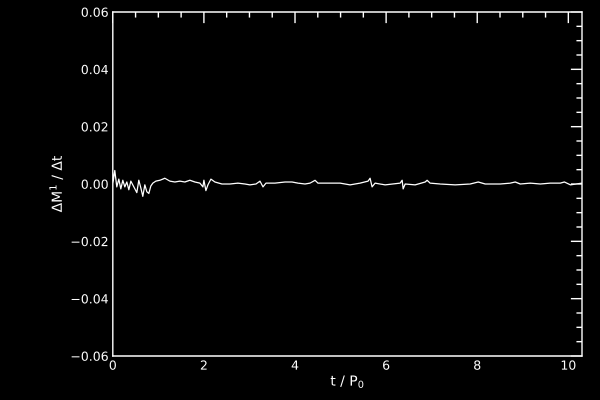 Image resolution: width=600 pixels, height=400 pixels. Describe the element at coordinates (95, 69) in the screenshot. I see `y-tick-label: 0.04` at that location.